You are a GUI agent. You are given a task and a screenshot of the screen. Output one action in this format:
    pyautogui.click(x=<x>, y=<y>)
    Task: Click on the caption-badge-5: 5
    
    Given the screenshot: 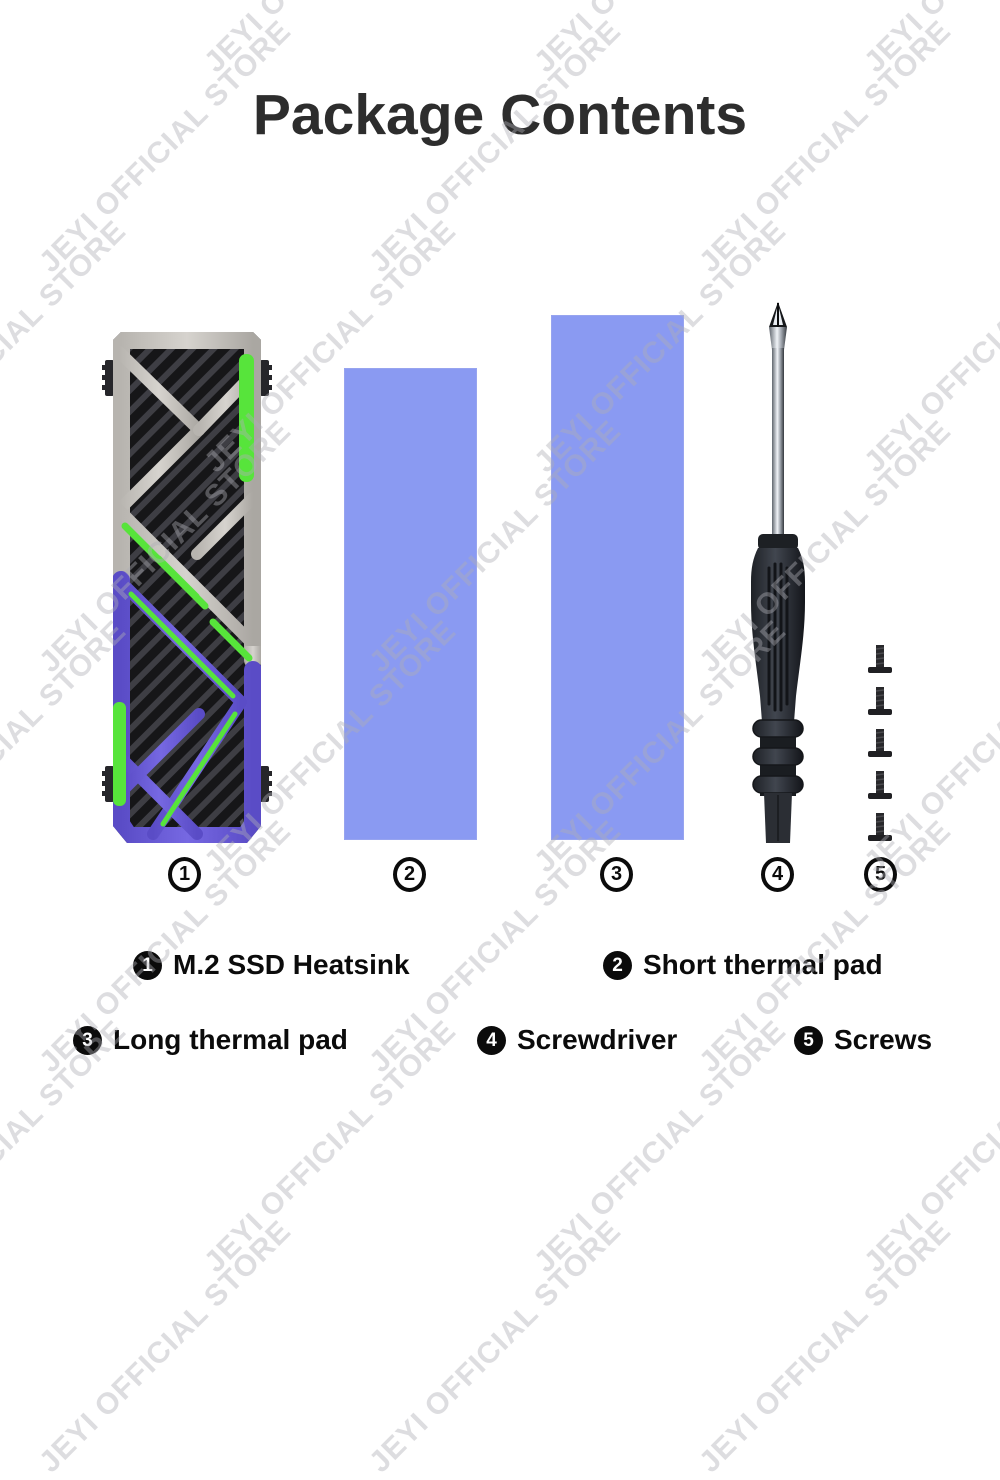 What is the action you would take?
    pyautogui.click(x=808, y=1040)
    